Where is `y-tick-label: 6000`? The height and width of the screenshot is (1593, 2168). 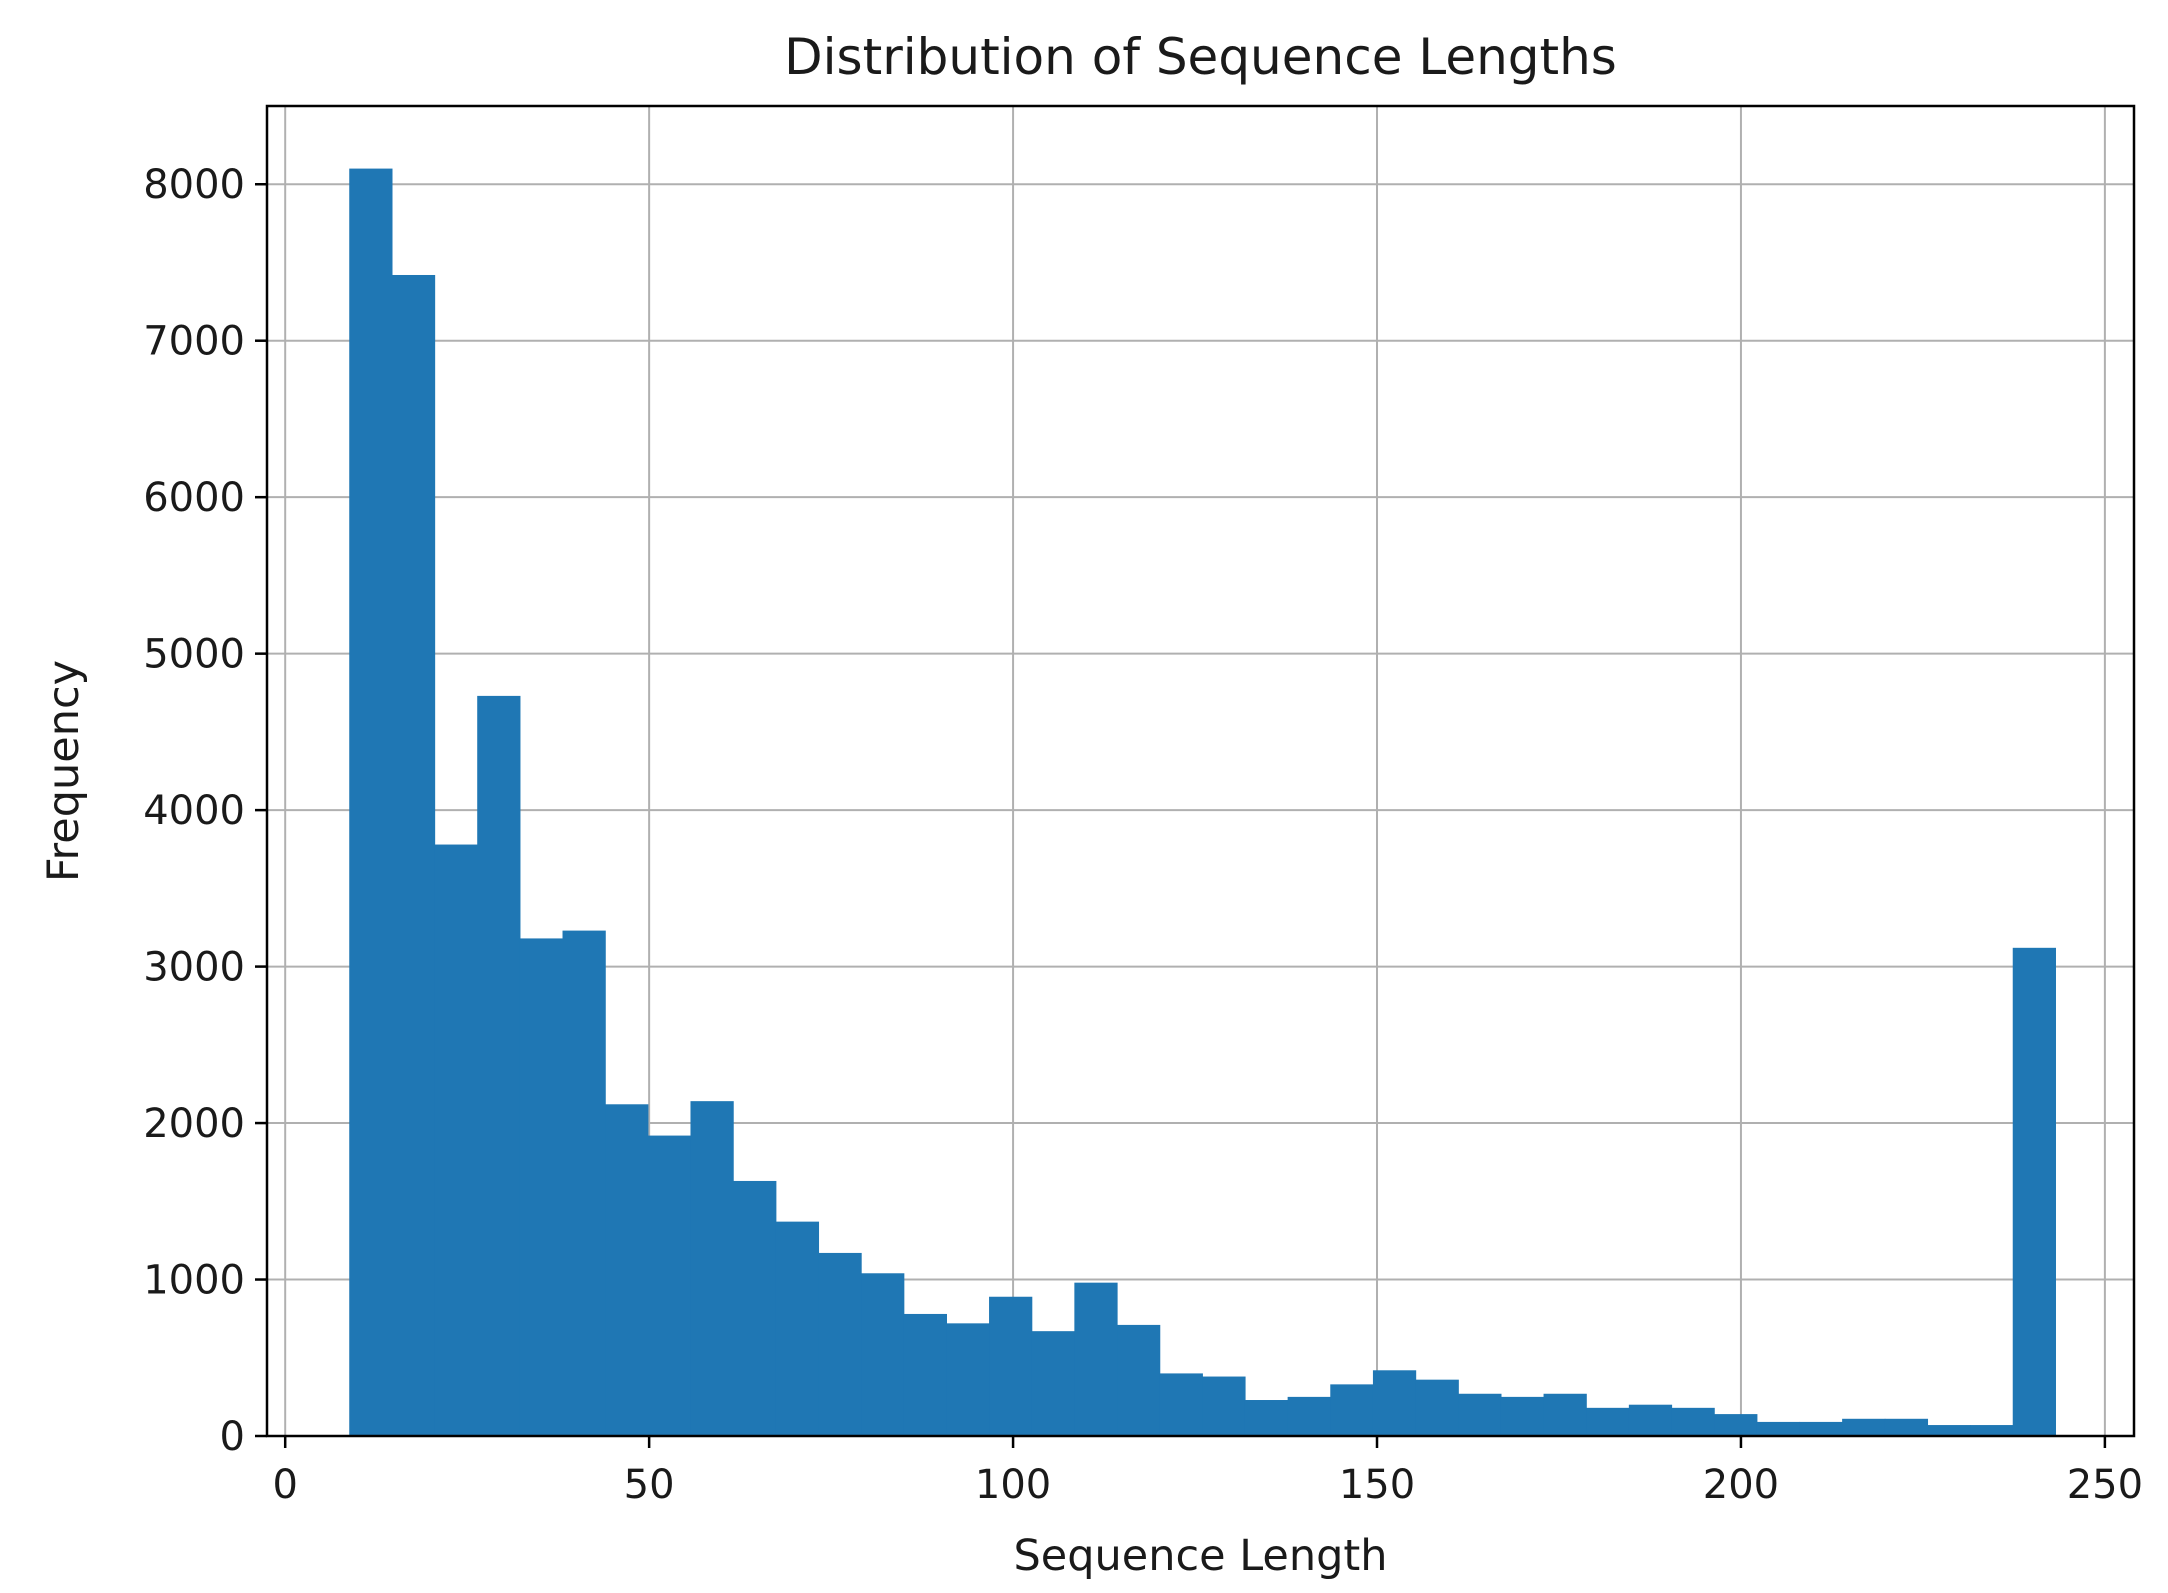 y-tick-label: 6000 is located at coordinates (194, 498).